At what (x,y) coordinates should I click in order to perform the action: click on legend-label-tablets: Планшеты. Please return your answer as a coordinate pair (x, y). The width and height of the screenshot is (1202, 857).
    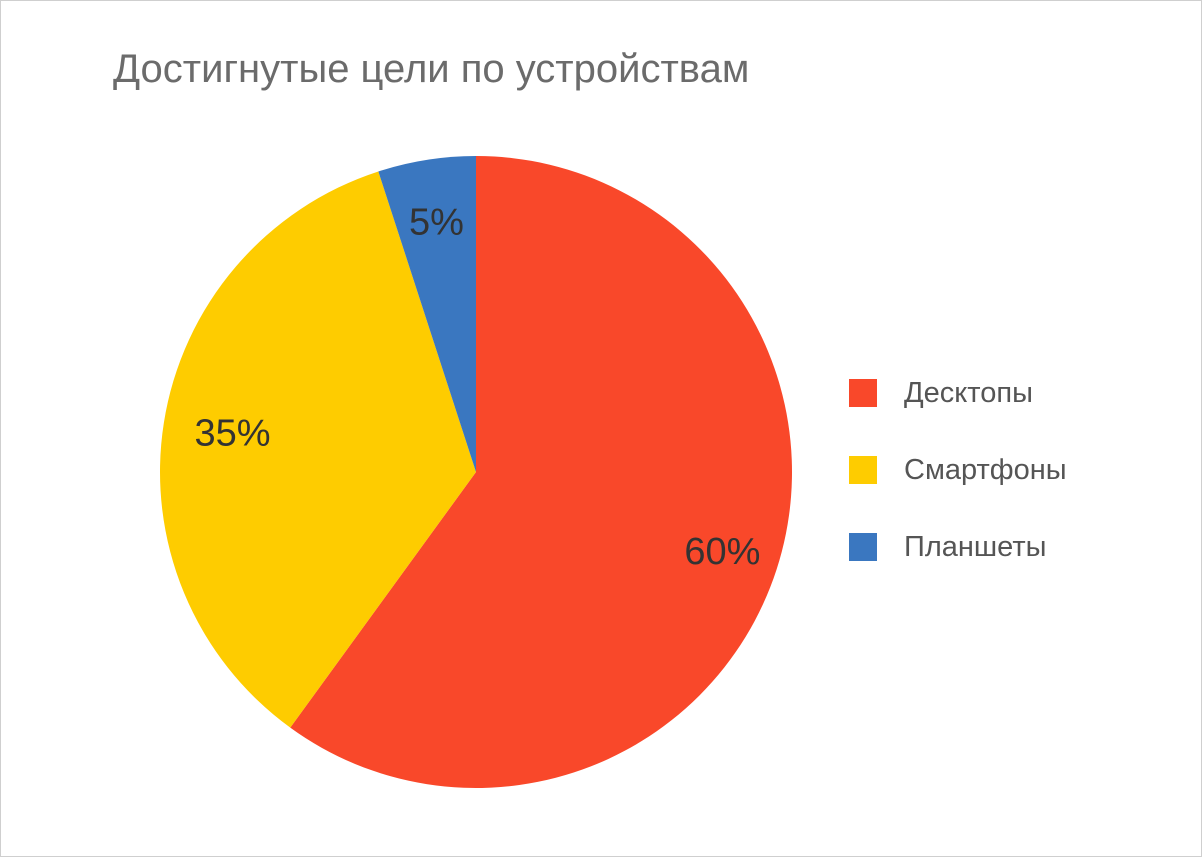
    Looking at the image, I should click on (975, 546).